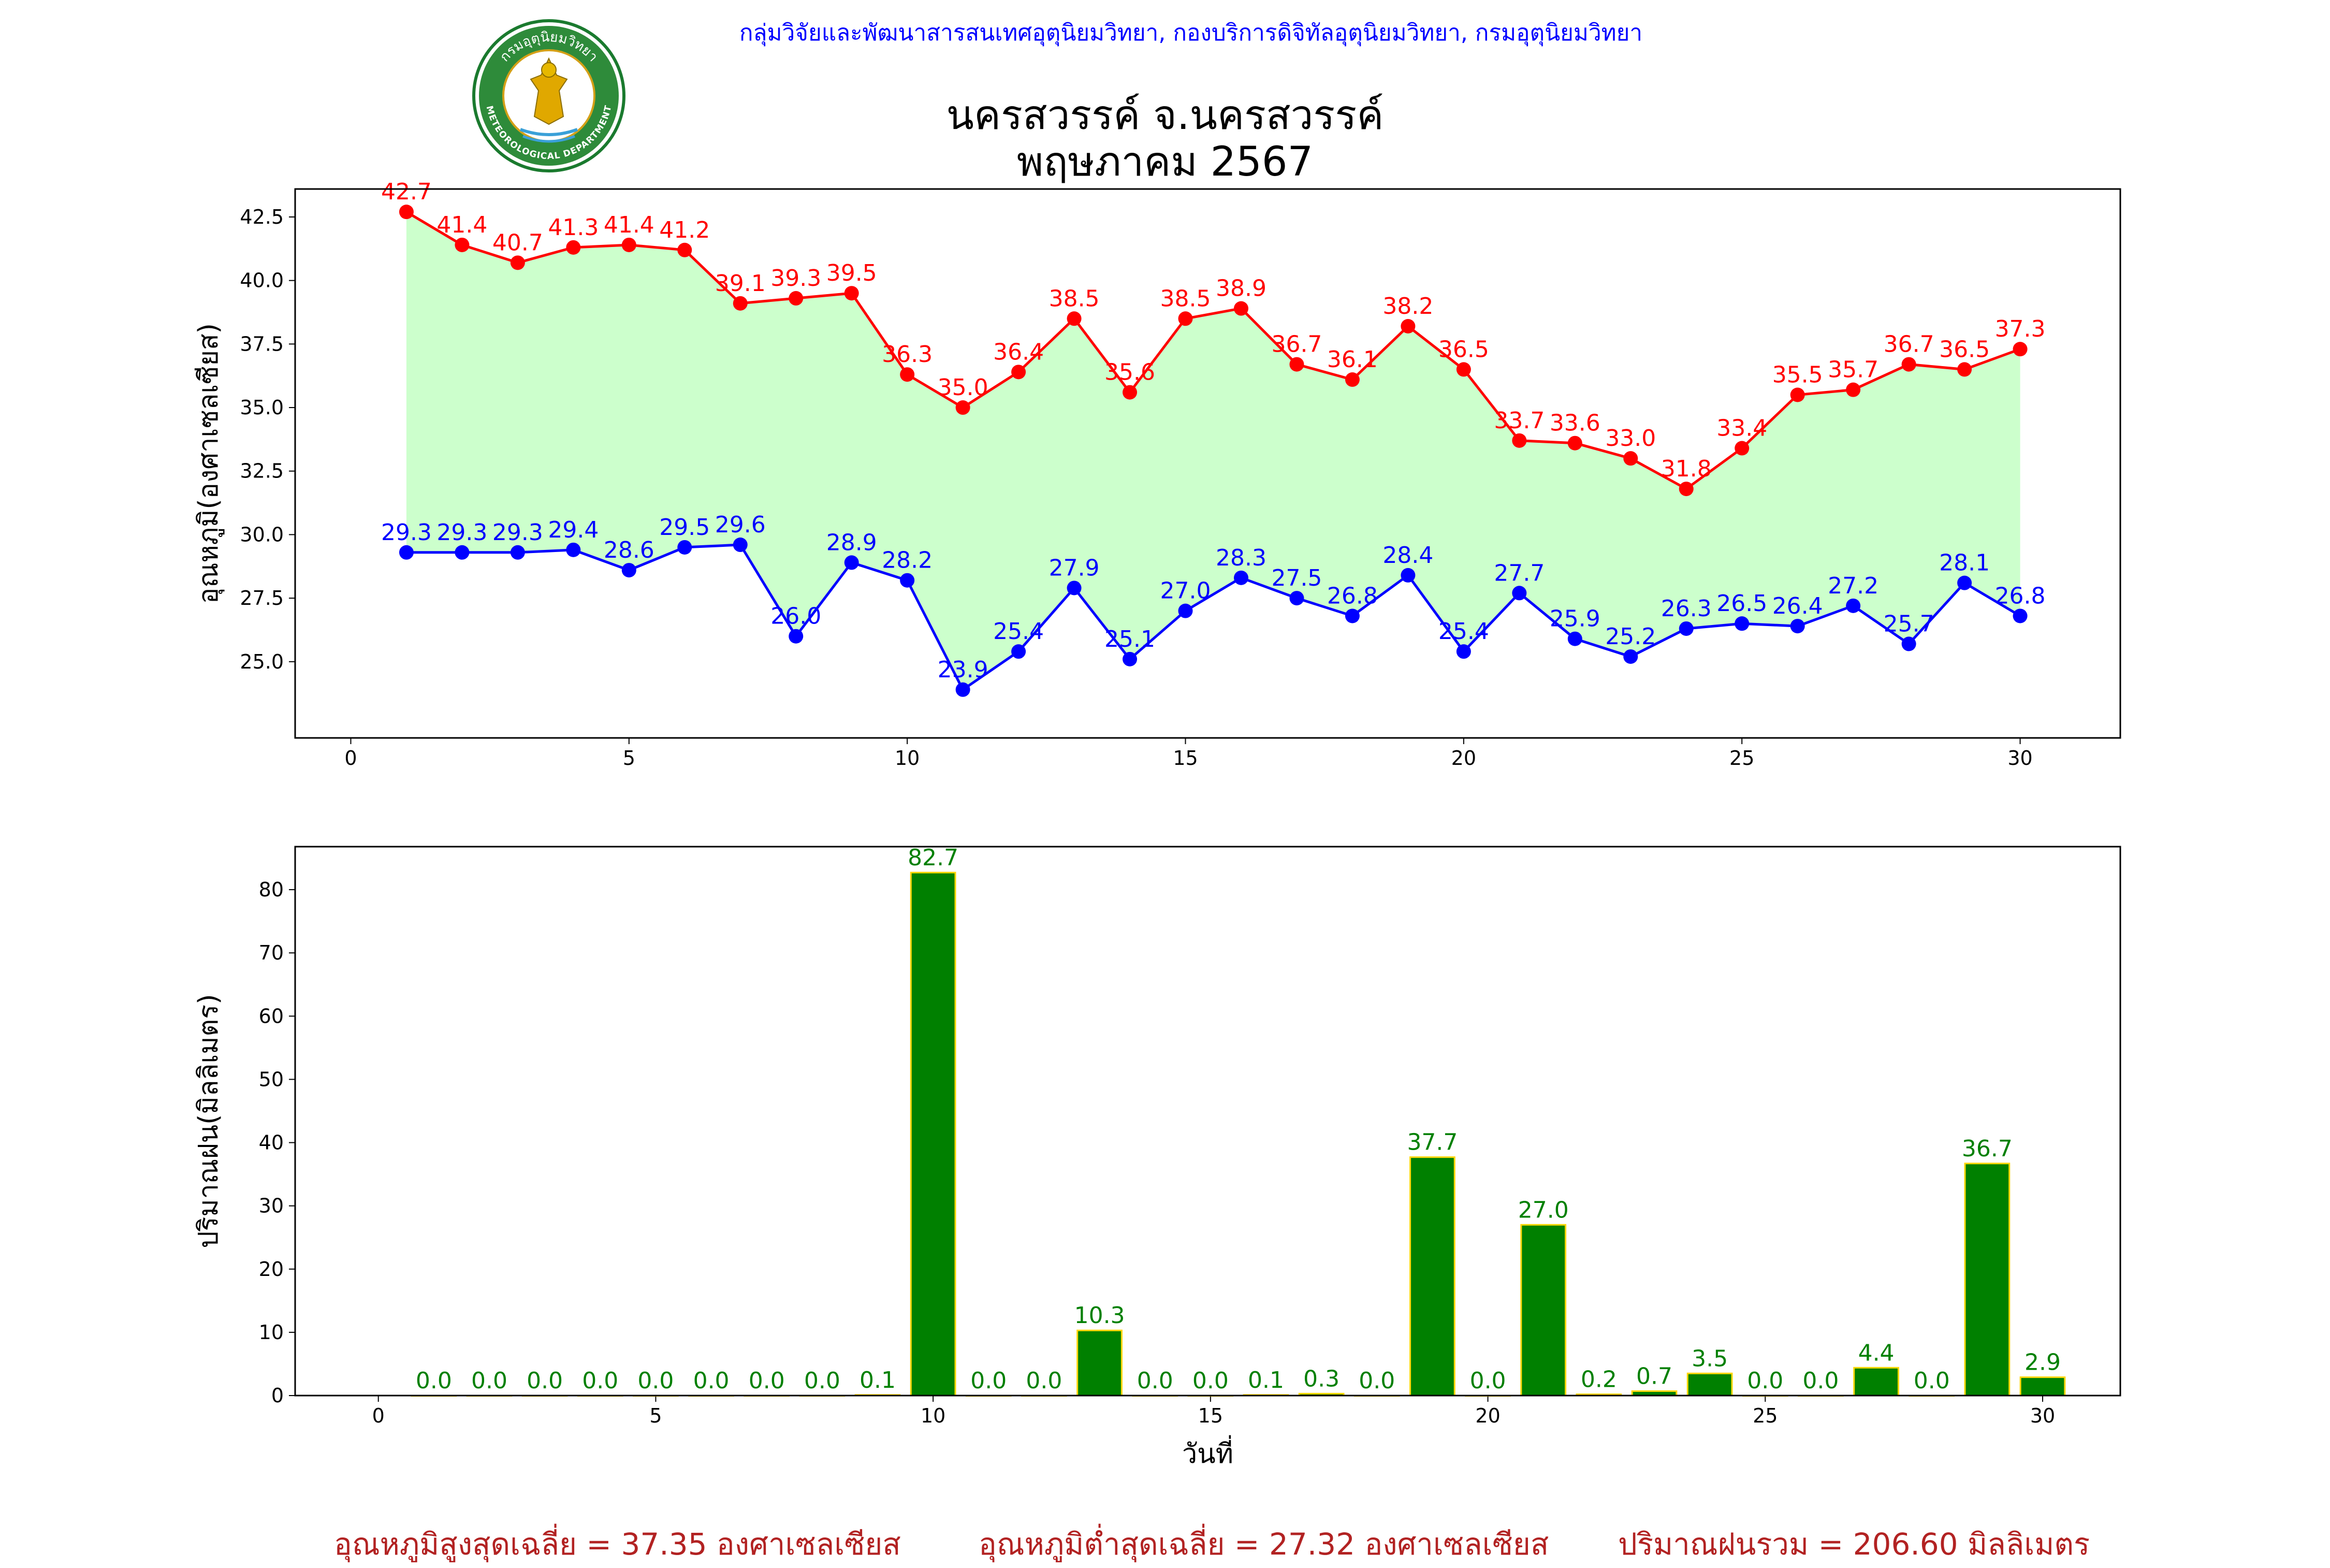 The height and width of the screenshot is (1568, 2330). Describe the element at coordinates (1797, 375) in the screenshot. I see `temp-max-data-label: 35.5` at that location.